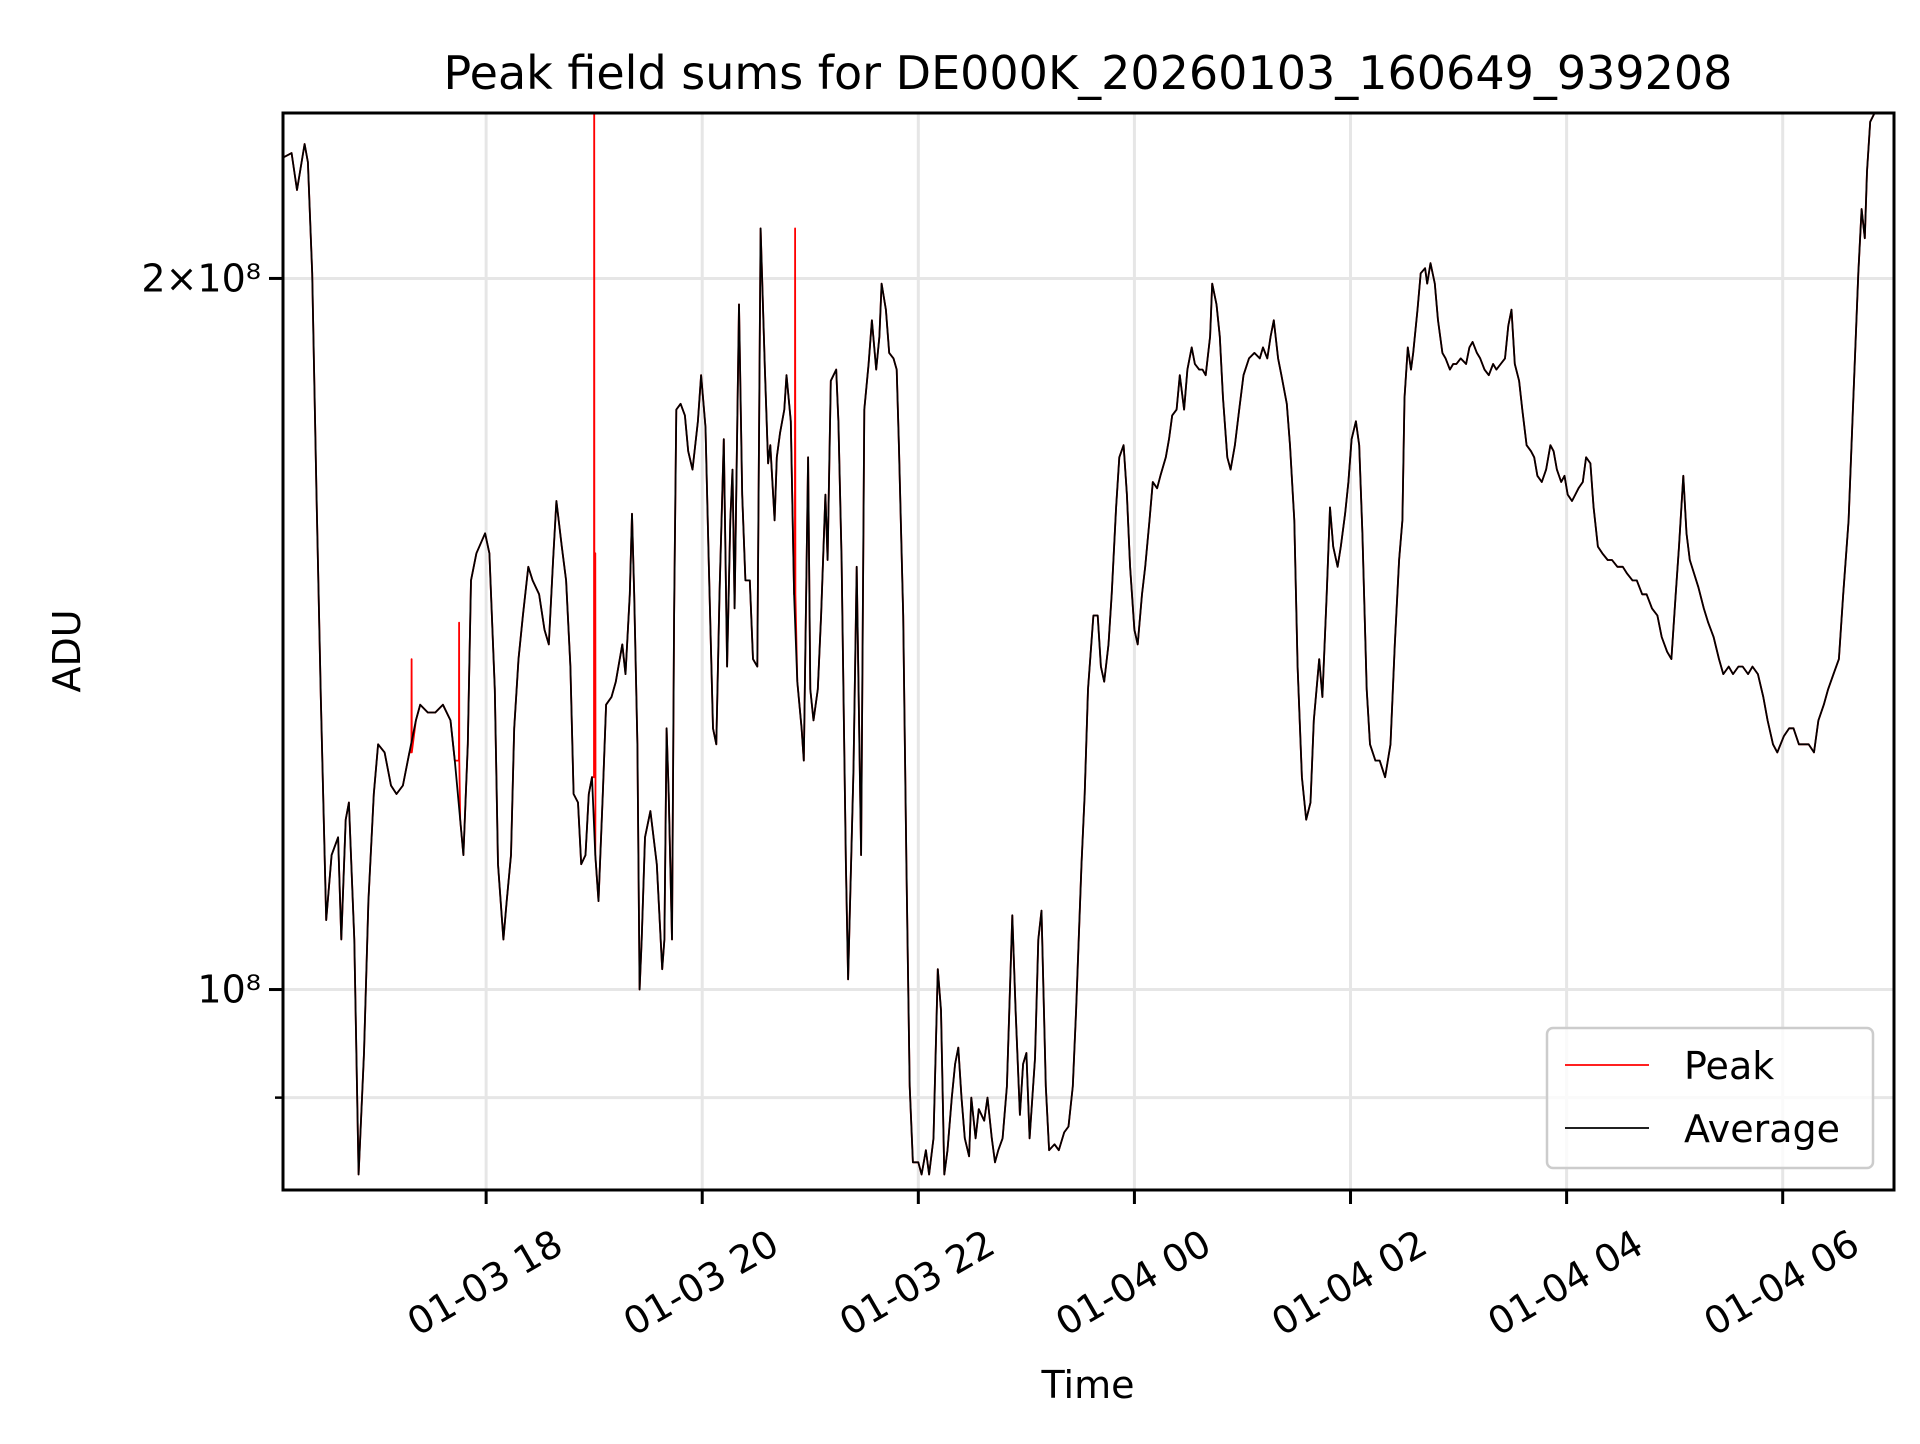 Image resolution: width=1920 pixels, height=1444 pixels. What do you see at coordinates (1729, 1066) in the screenshot?
I see `legend-label-peak: Peak` at bounding box center [1729, 1066].